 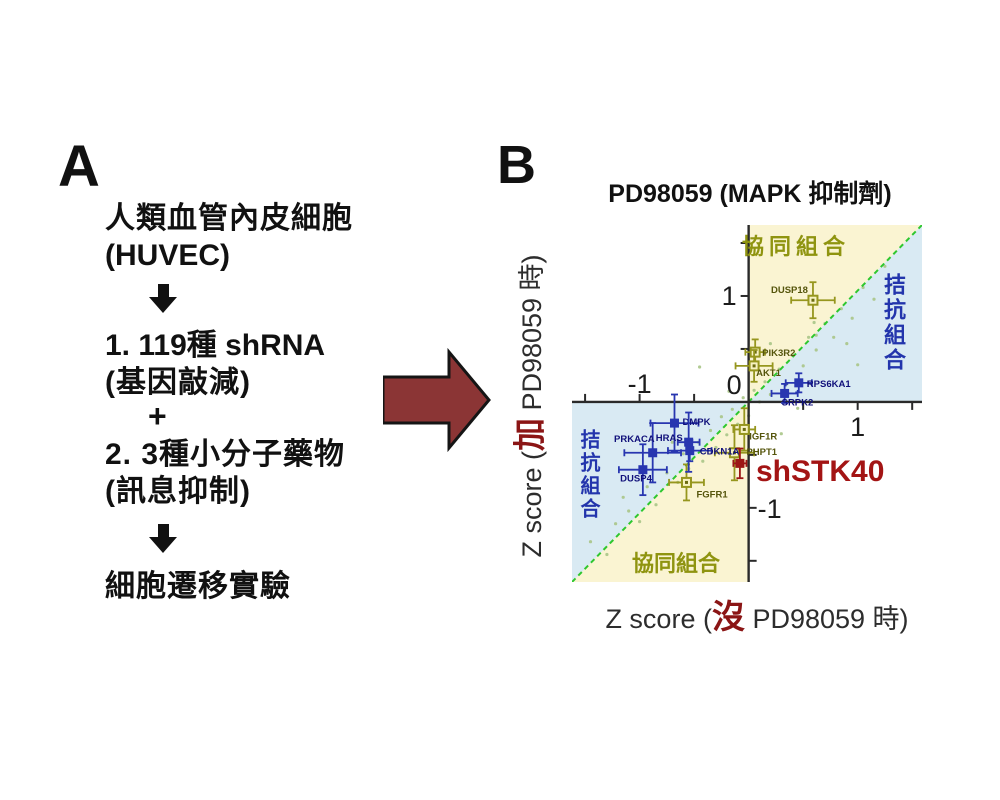 What do you see at coordinates (712, 494) in the screenshot?
I see `point-label-FGFR1: FGFR1` at bounding box center [712, 494].